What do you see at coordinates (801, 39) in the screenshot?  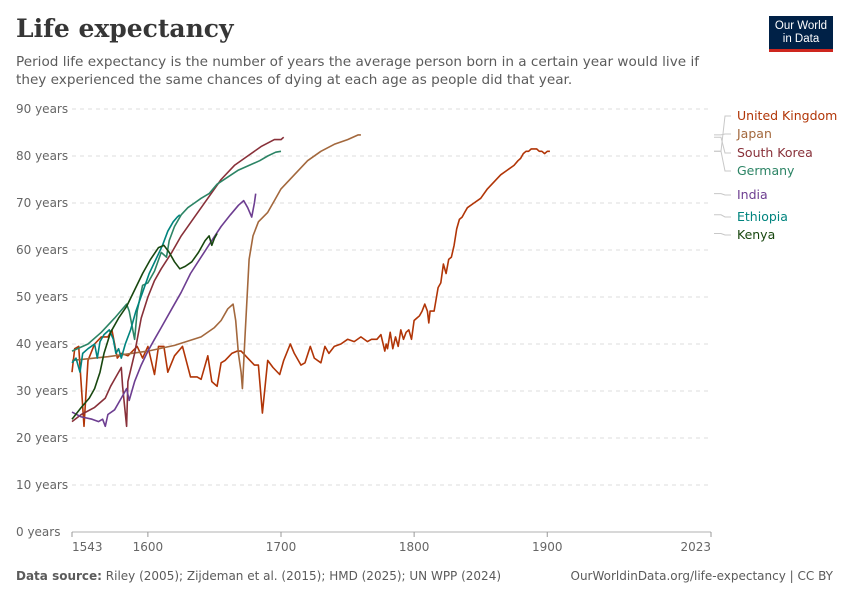 I see `logo-line-2: in Data` at bounding box center [801, 39].